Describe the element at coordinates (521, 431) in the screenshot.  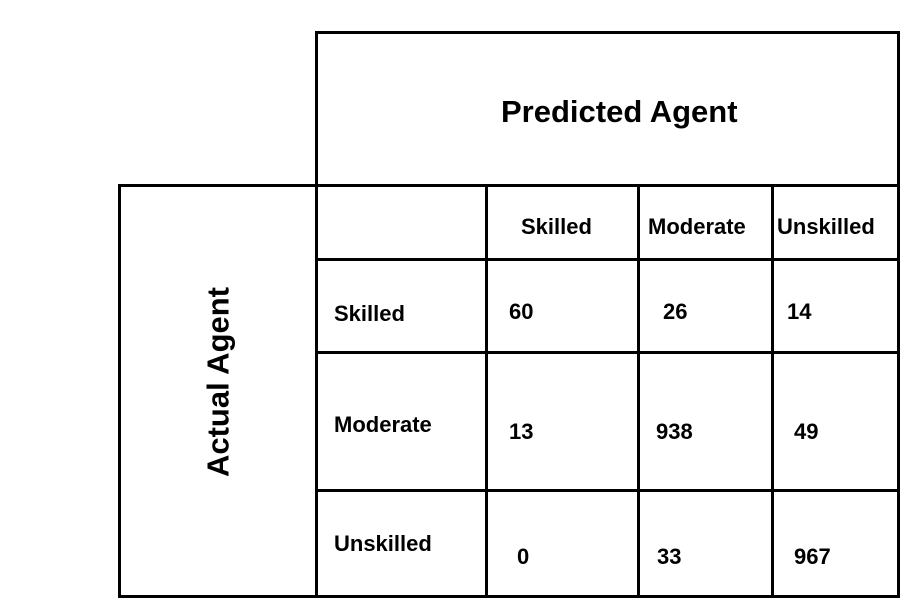
I see `cell-value: 13` at that location.